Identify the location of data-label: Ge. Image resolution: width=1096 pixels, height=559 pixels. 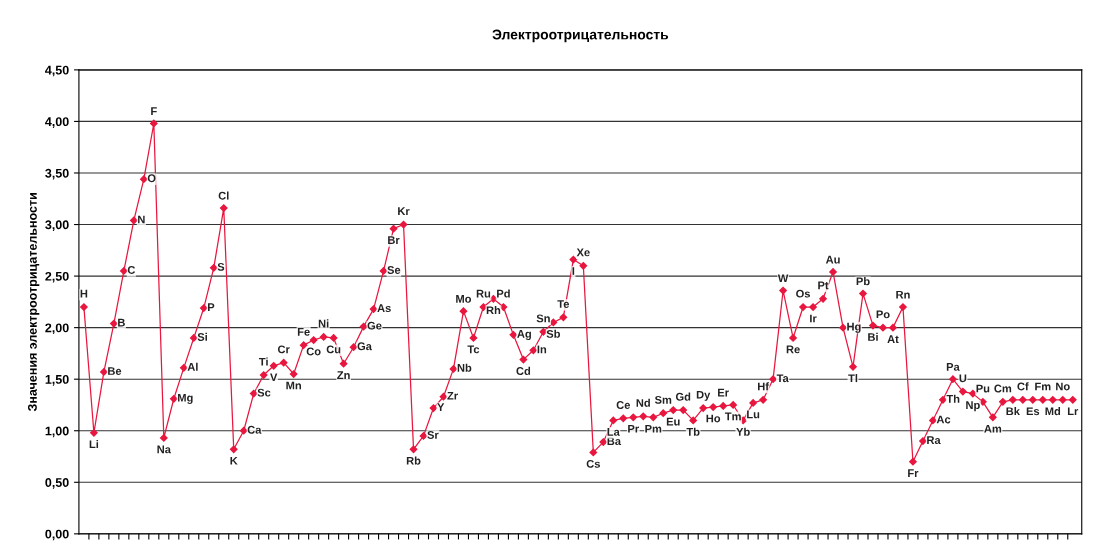
(374, 325).